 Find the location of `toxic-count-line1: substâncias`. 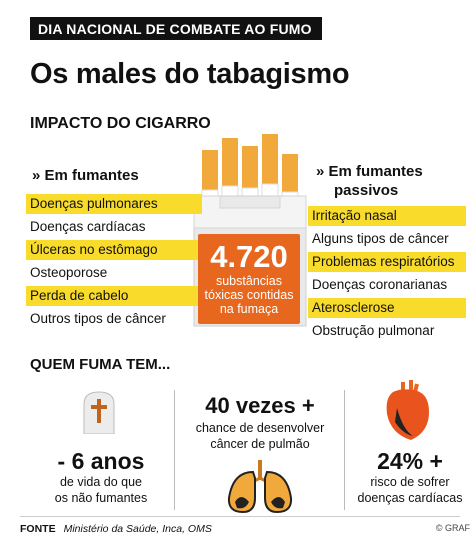

toxic-count-line1: substâncias is located at coordinates (248, 281).